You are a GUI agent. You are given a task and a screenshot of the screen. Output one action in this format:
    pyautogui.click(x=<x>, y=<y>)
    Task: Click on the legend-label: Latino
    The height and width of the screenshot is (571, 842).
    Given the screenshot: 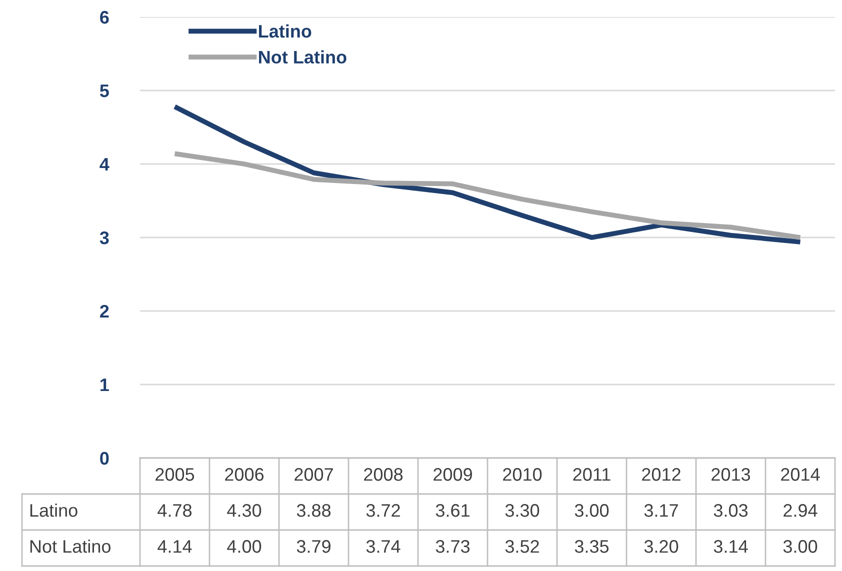 What is the action you would take?
    pyautogui.click(x=285, y=31)
    